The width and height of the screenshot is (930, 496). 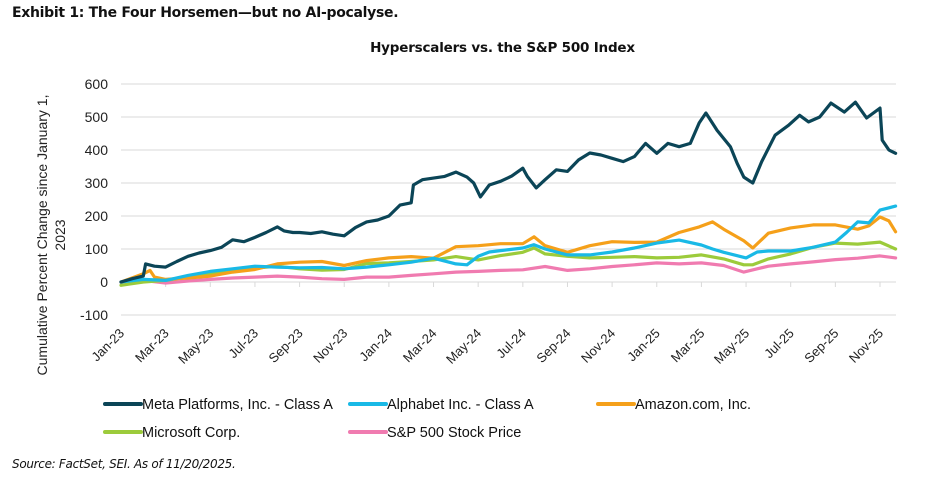 What do you see at coordinates (508, 269) in the screenshot?
I see `series-line-s-p-500-stock-price` at bounding box center [508, 269].